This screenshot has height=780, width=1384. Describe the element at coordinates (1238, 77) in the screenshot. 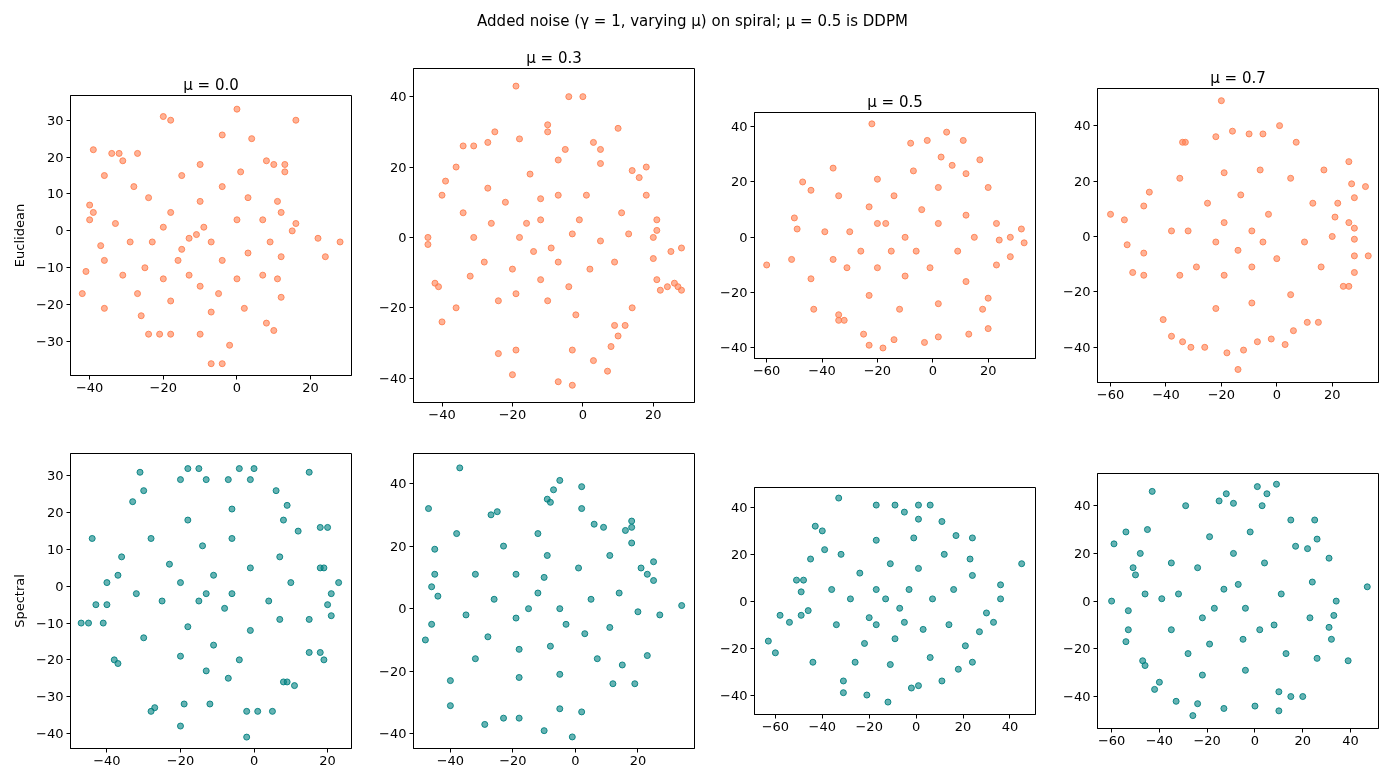

I see `chart-title: μ = 0.7` at that location.